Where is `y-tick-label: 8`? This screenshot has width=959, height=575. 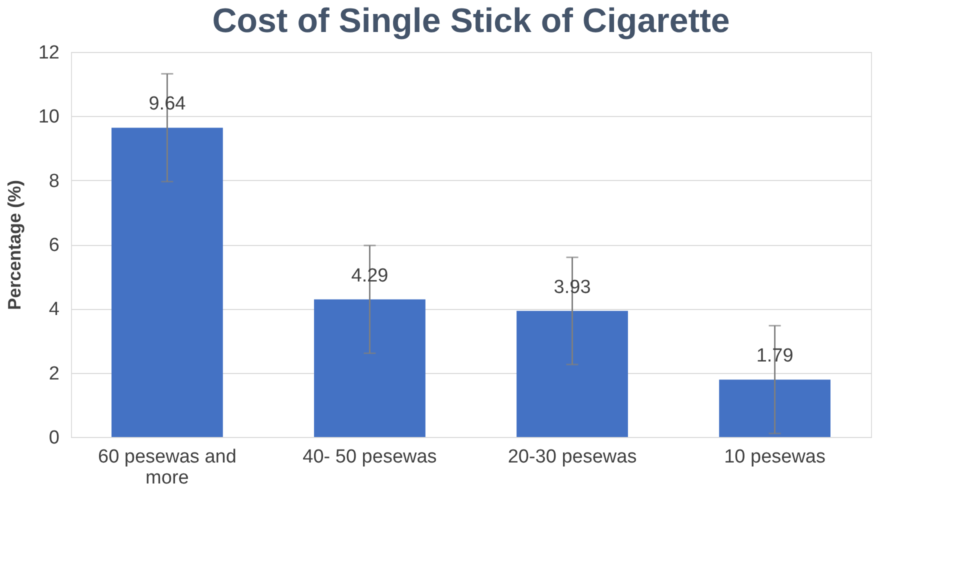 y-tick-label: 8 is located at coordinates (54, 181).